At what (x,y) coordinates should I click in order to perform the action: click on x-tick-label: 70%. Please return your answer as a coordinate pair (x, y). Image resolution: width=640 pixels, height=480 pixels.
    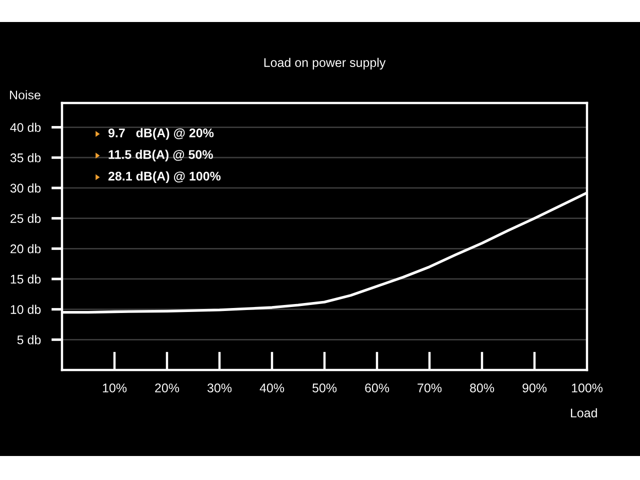
    Looking at the image, I should click on (430, 388).